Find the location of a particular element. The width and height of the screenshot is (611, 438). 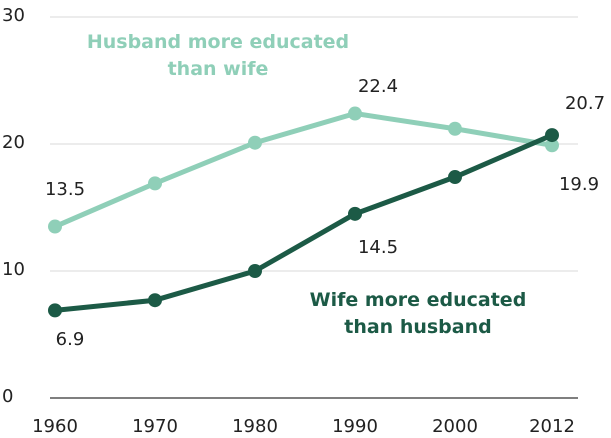

series-name-wife-line-1: Wife more educated is located at coordinates (418, 300).